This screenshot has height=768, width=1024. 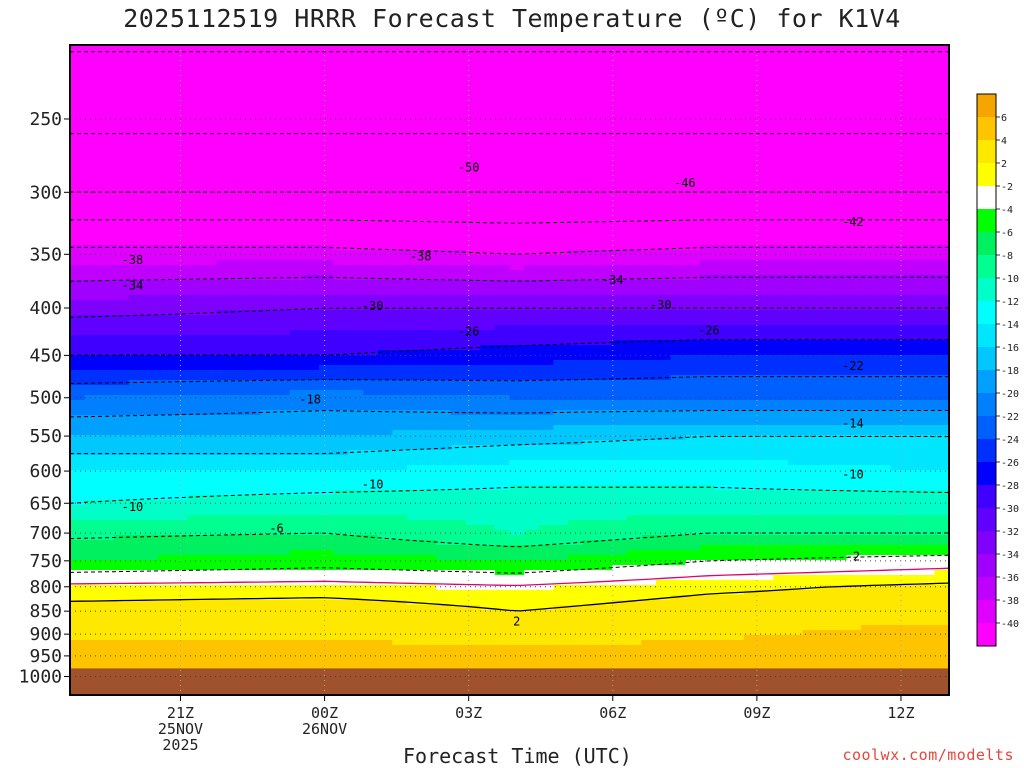 I want to click on legend-label: 6, so click(x=1004, y=118).